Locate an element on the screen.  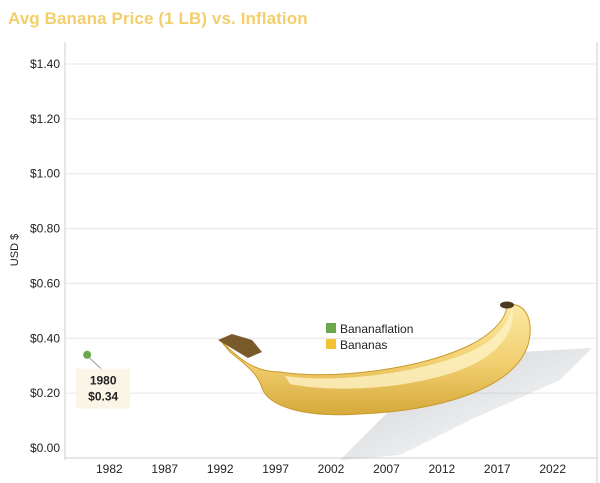
y-tick-label: $0.80 is located at coordinates (45, 229).